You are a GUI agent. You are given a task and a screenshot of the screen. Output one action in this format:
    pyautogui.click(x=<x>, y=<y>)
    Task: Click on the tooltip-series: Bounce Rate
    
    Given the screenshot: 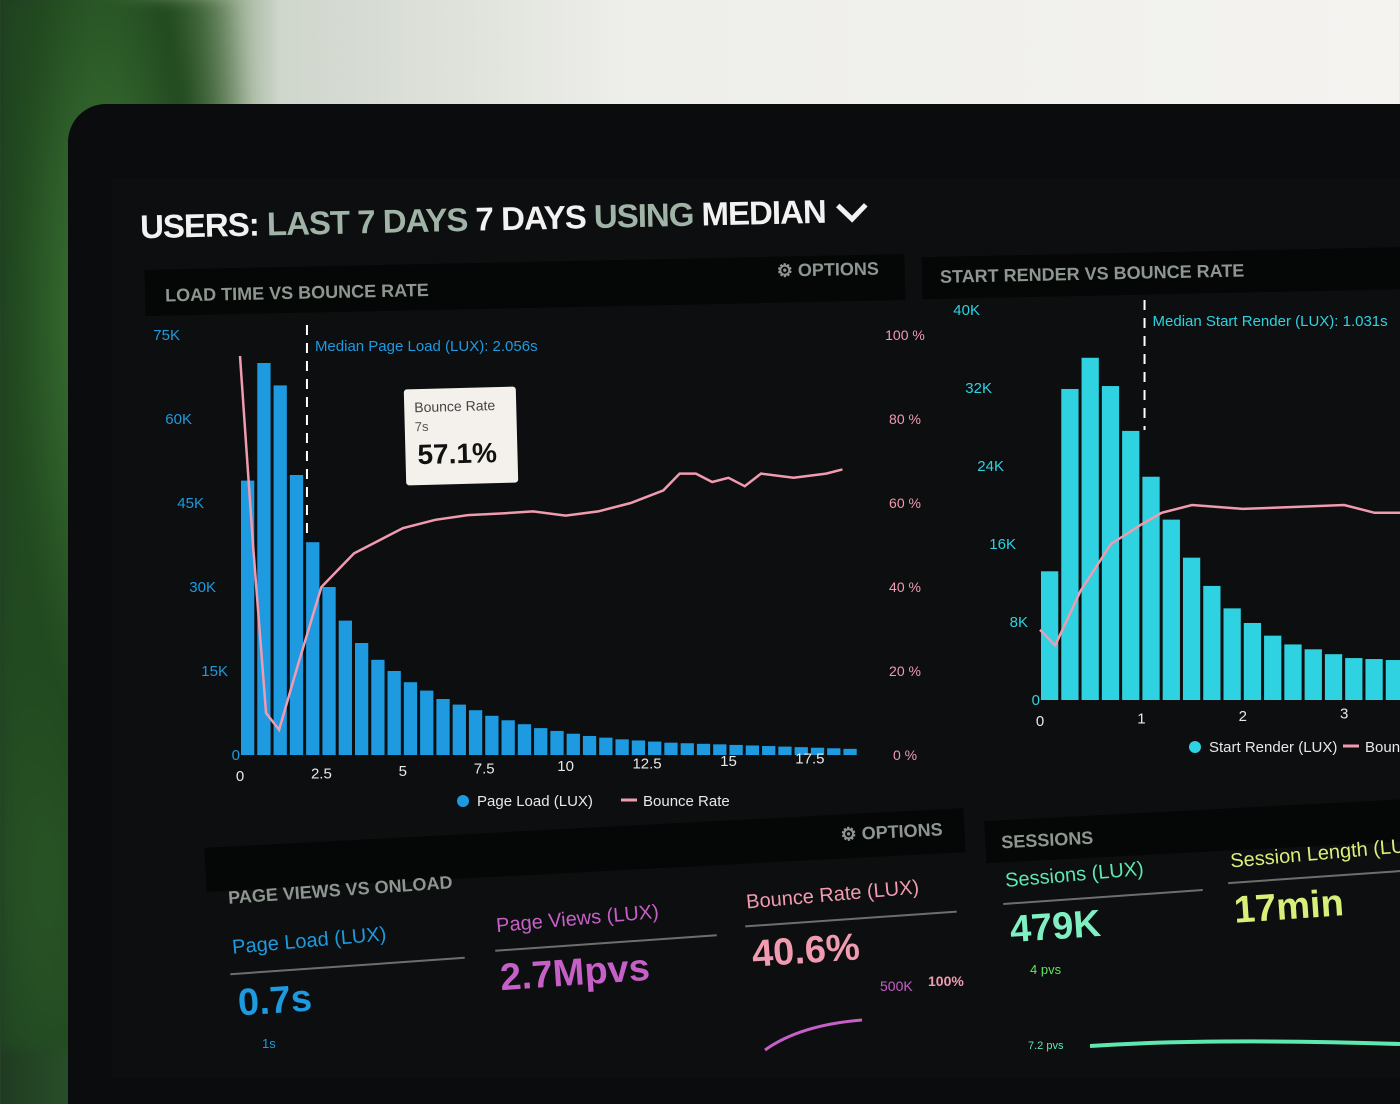 What is the action you would take?
    pyautogui.click(x=455, y=406)
    